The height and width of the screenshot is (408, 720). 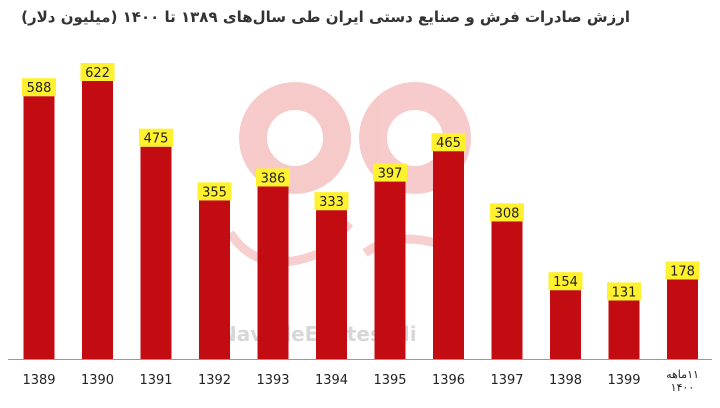 What do you see at coordinates (565, 380) in the screenshot?
I see `x-tick-label-9: 1398` at bounding box center [565, 380].